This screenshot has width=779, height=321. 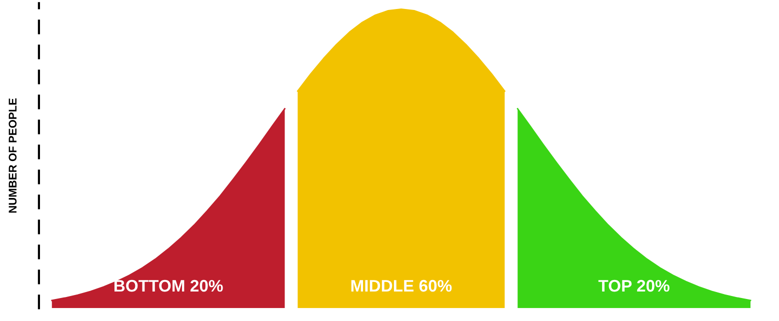 I want to click on y-axis-title: NUMBER OF PEOPLE, so click(x=12, y=155).